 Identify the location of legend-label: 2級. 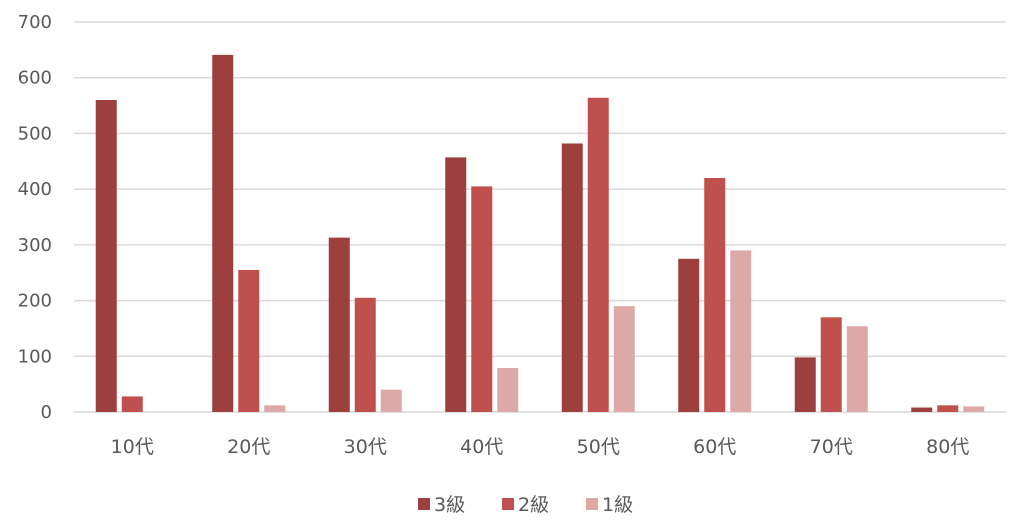
(533, 505).